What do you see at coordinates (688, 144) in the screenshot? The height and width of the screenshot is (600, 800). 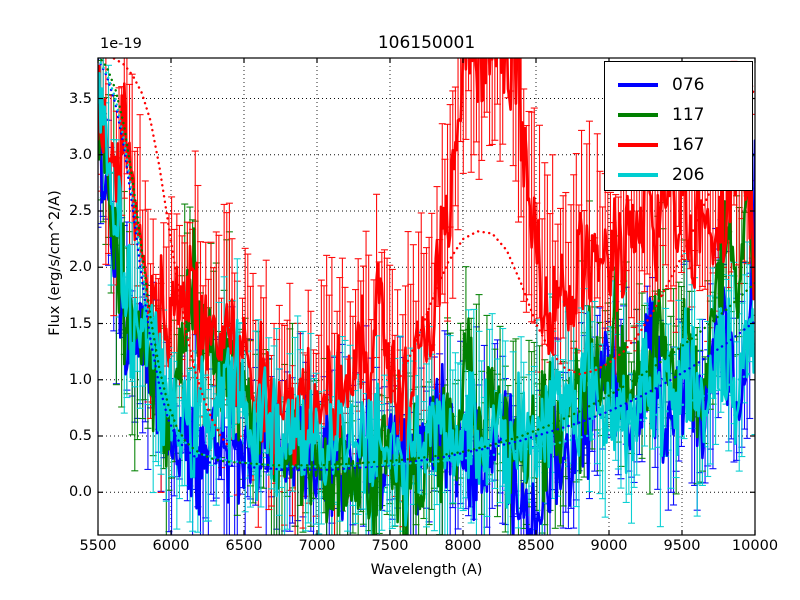 I see `legend-label-167: 167` at bounding box center [688, 144].